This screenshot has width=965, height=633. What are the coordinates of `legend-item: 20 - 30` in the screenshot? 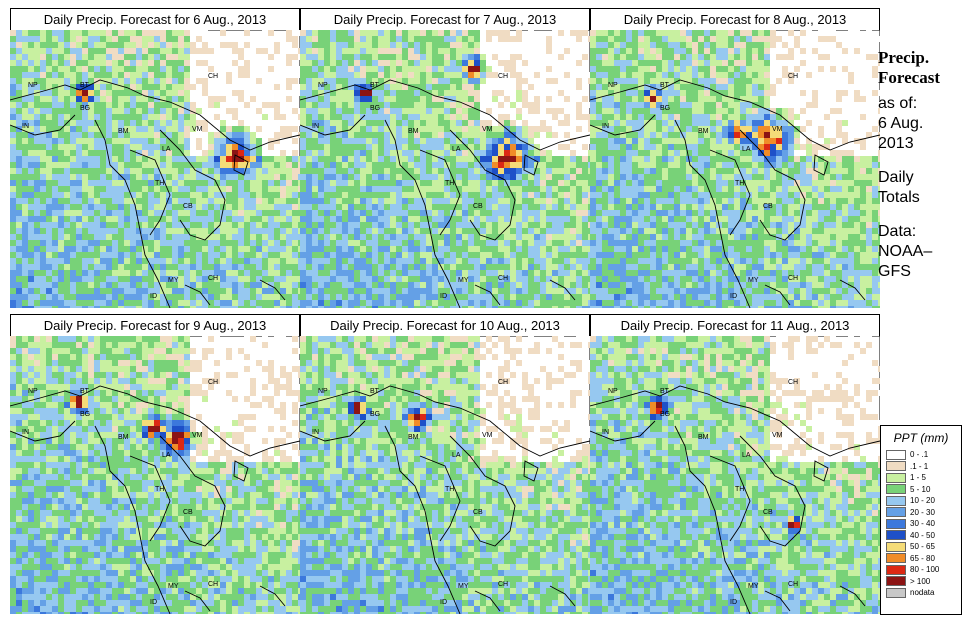 It's located at (921, 513).